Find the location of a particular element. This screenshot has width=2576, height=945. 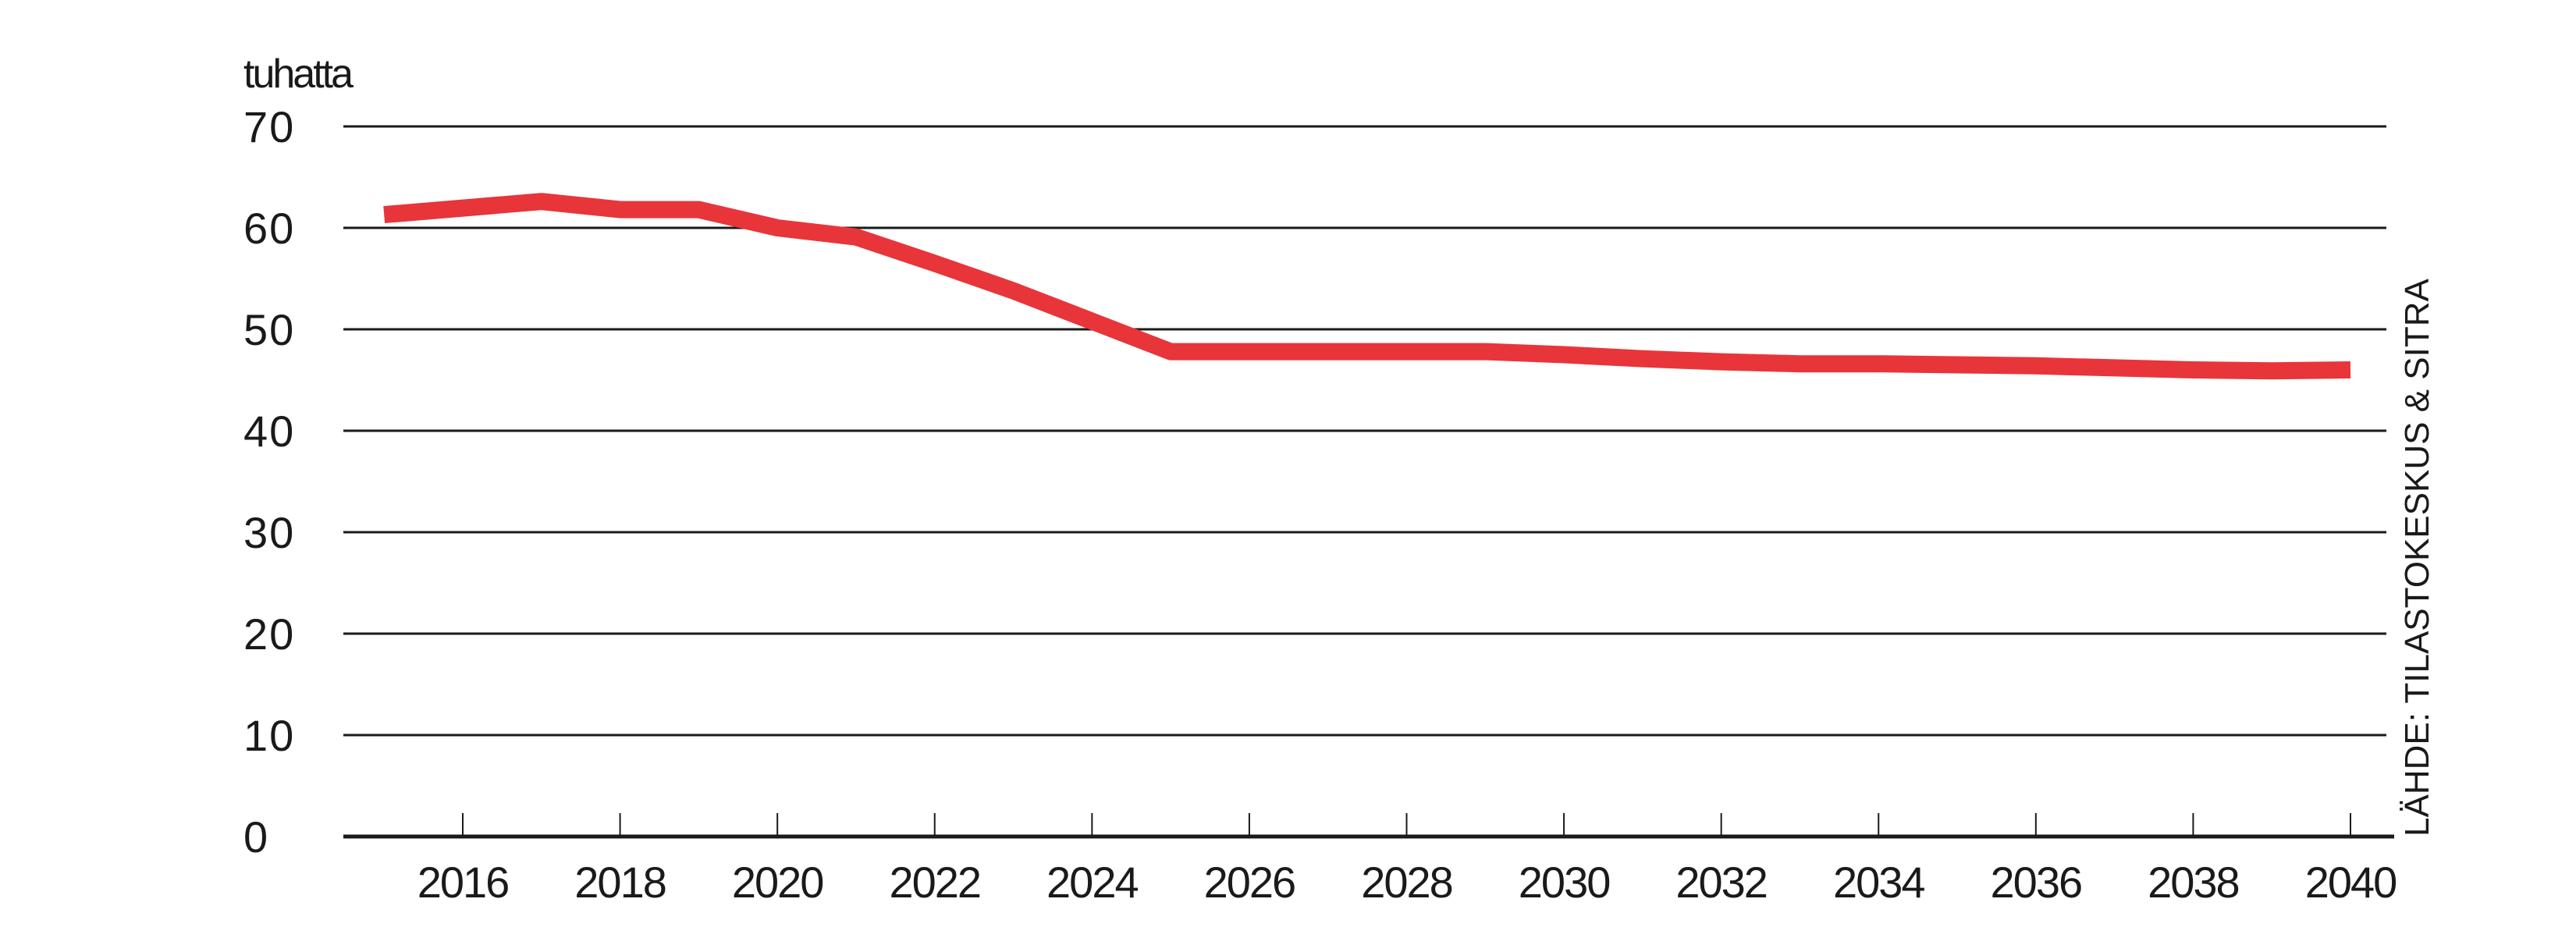

x-tick-label-2034: 2034 is located at coordinates (1879, 882).